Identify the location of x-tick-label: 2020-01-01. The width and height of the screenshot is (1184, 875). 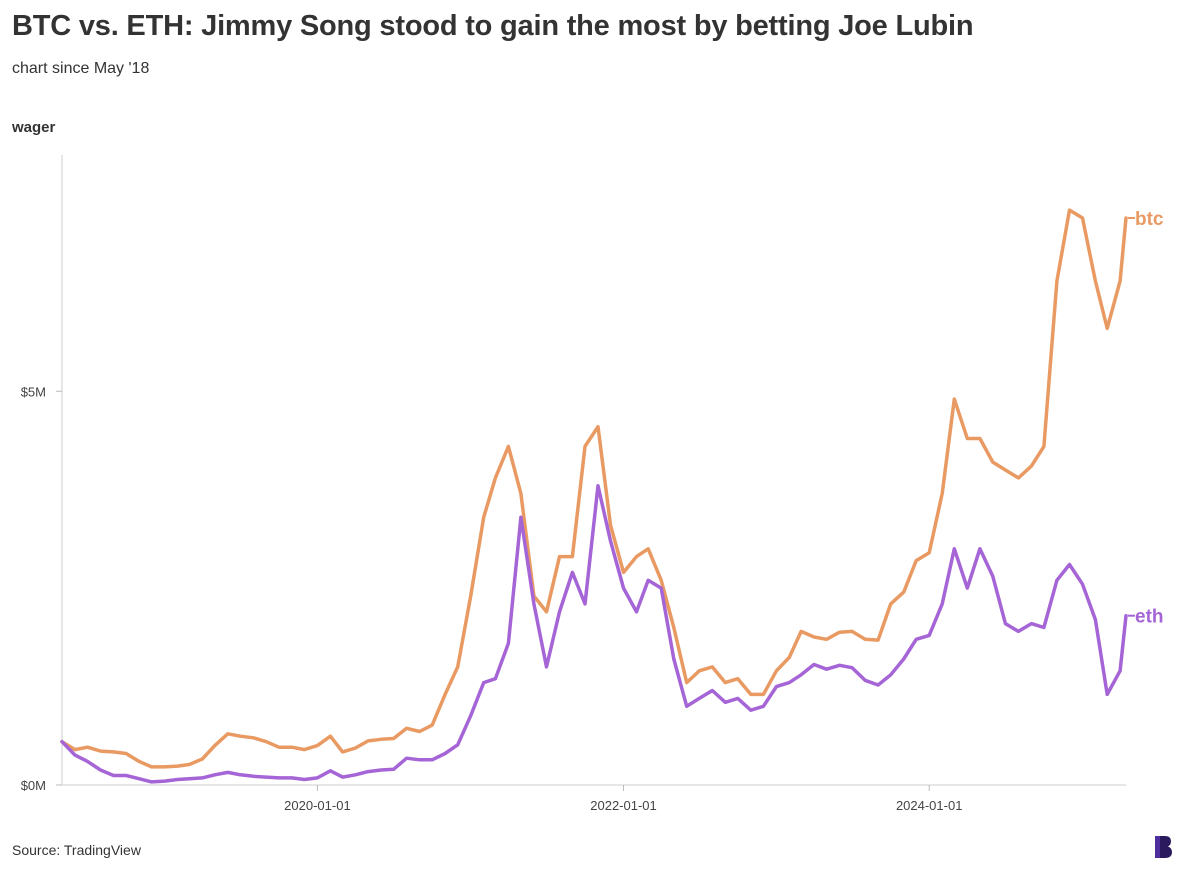
(317, 805).